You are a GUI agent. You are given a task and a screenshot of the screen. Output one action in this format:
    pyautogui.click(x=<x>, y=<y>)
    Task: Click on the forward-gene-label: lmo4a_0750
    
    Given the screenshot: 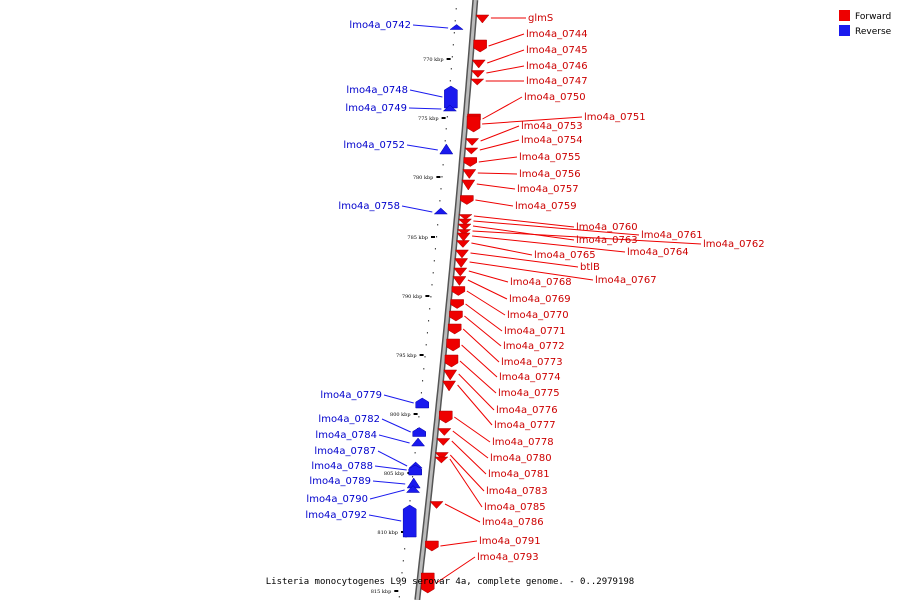 What is the action you would take?
    pyautogui.click(x=555, y=97)
    